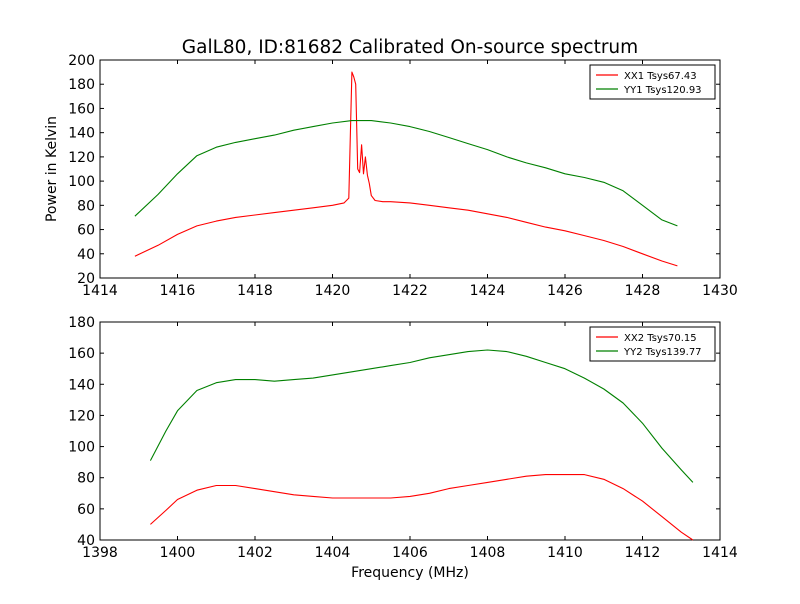 The image size is (800, 604). What do you see at coordinates (178, 553) in the screenshot?
I see `x-tick-label-2-1: 1400` at bounding box center [178, 553].